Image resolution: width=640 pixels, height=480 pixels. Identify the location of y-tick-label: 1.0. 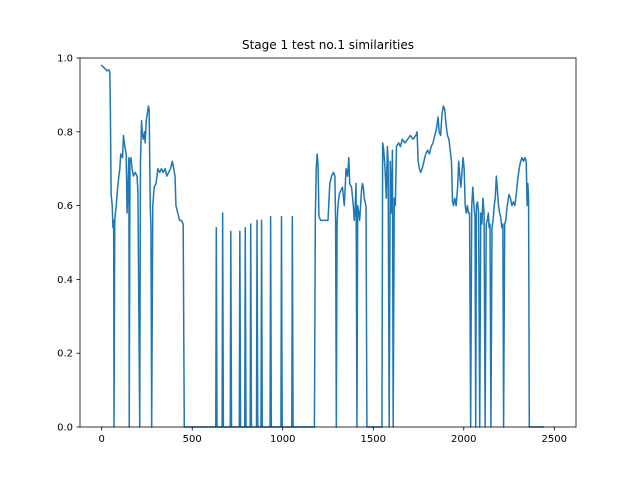
(65, 59).